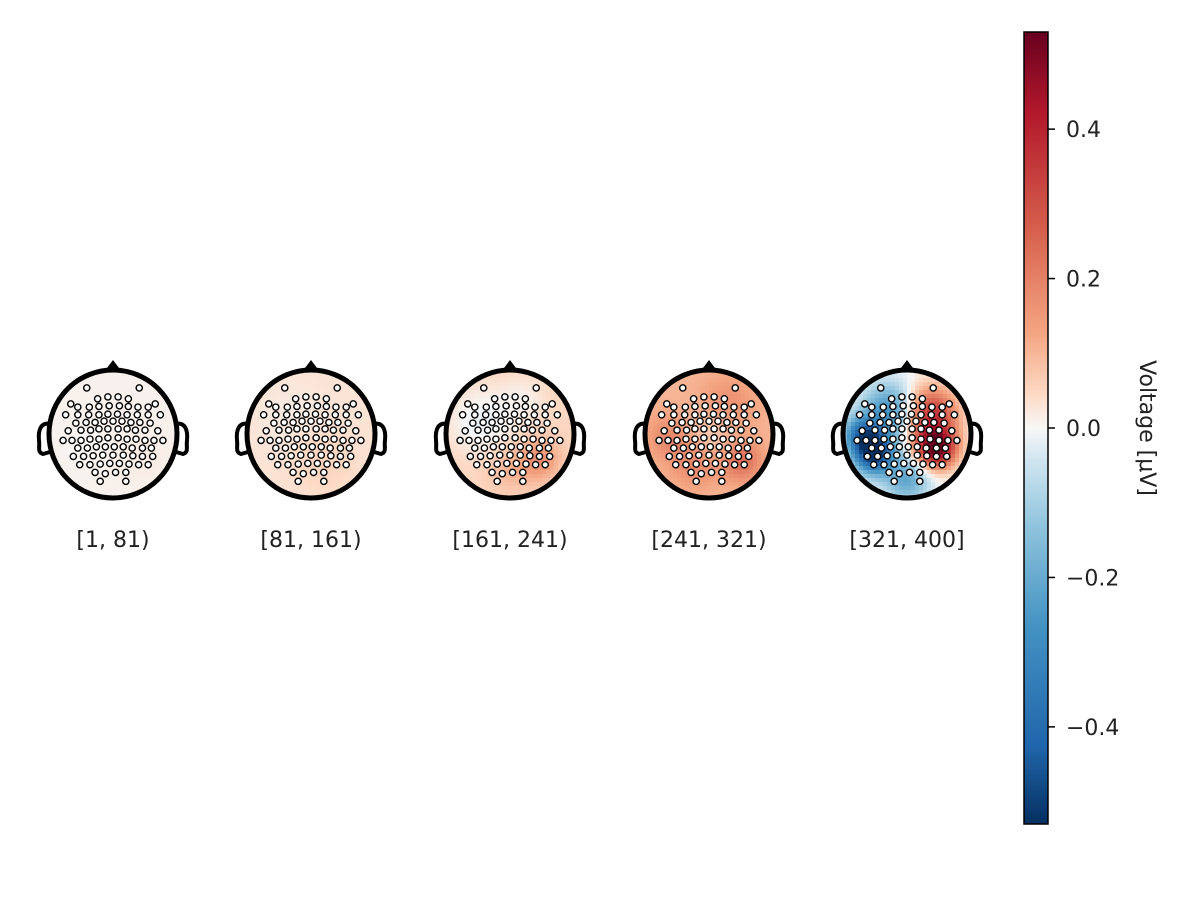  Describe the element at coordinates (1083, 429) in the screenshot. I see `colorbar-ticks: 0.4 0.2 0.0 −0.2 −0.4` at that location.